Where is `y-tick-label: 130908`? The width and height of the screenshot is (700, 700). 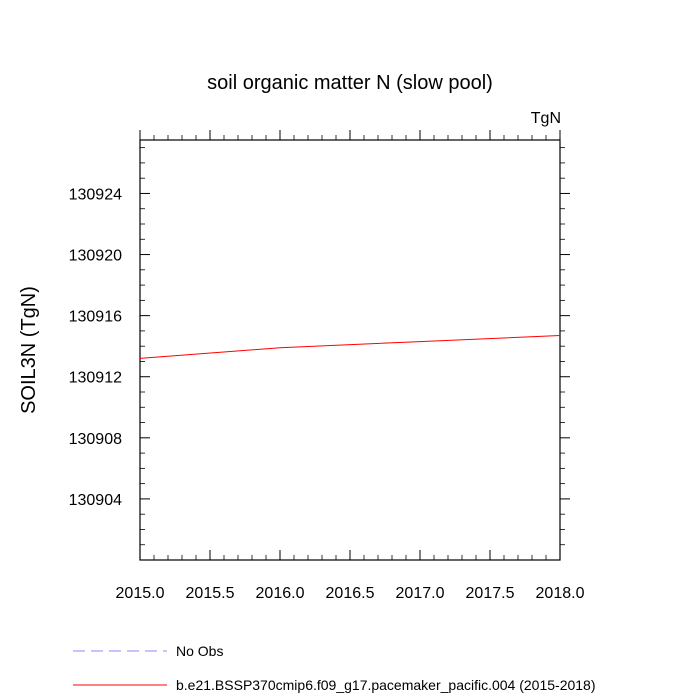 y-tick-label: 130908 is located at coordinates (95, 439).